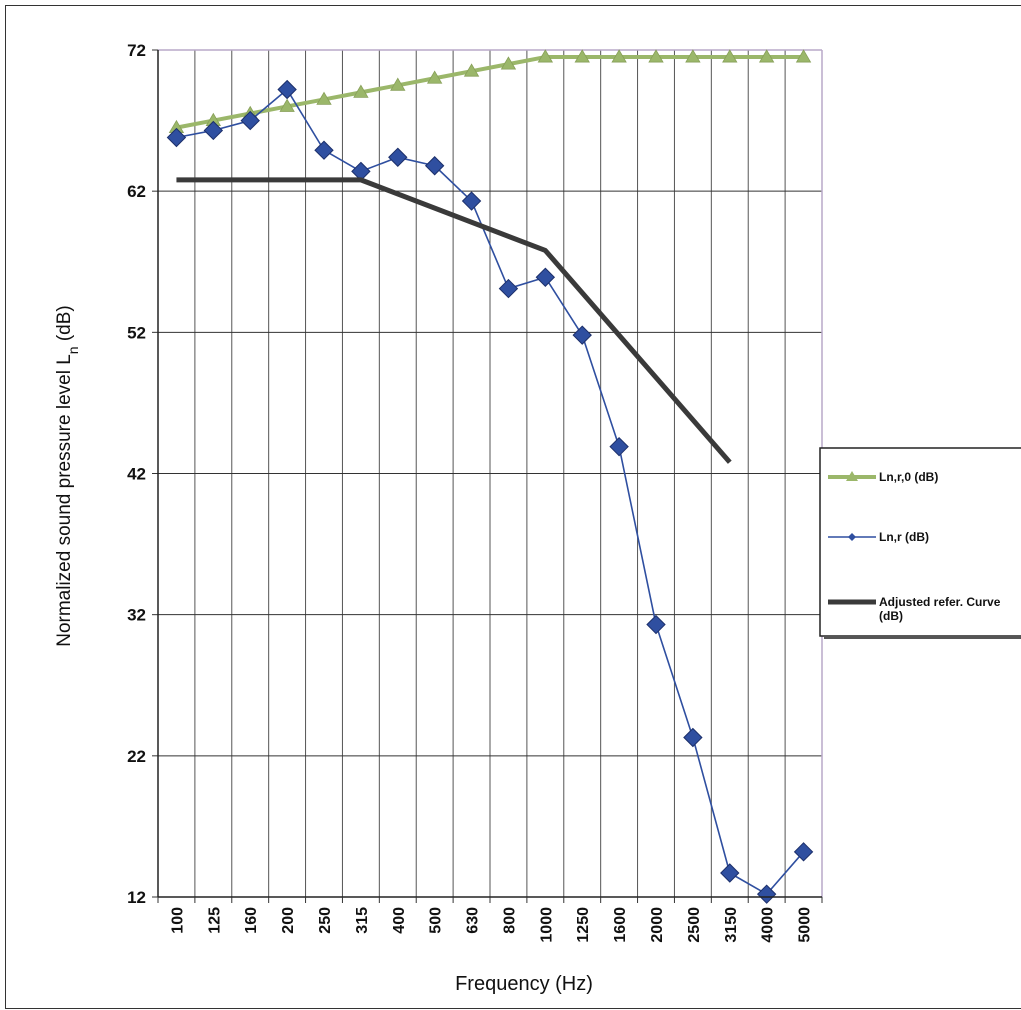 The height and width of the screenshot is (1010, 1021). What do you see at coordinates (908, 477) in the screenshot?
I see `legend-label: Ln,r,0 (dB)` at bounding box center [908, 477].